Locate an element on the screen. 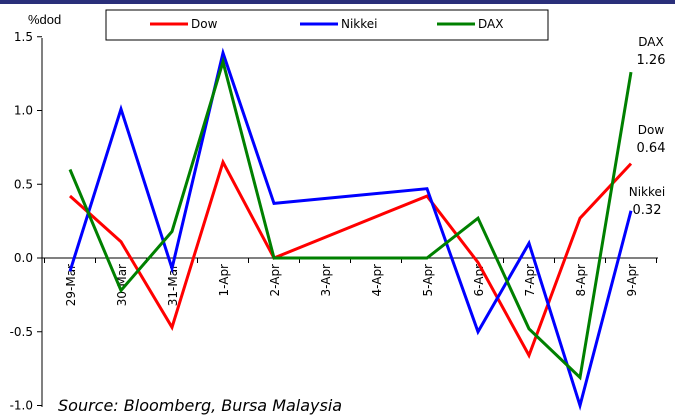  x-tick-label: 30-Mar is located at coordinates (122, 285).